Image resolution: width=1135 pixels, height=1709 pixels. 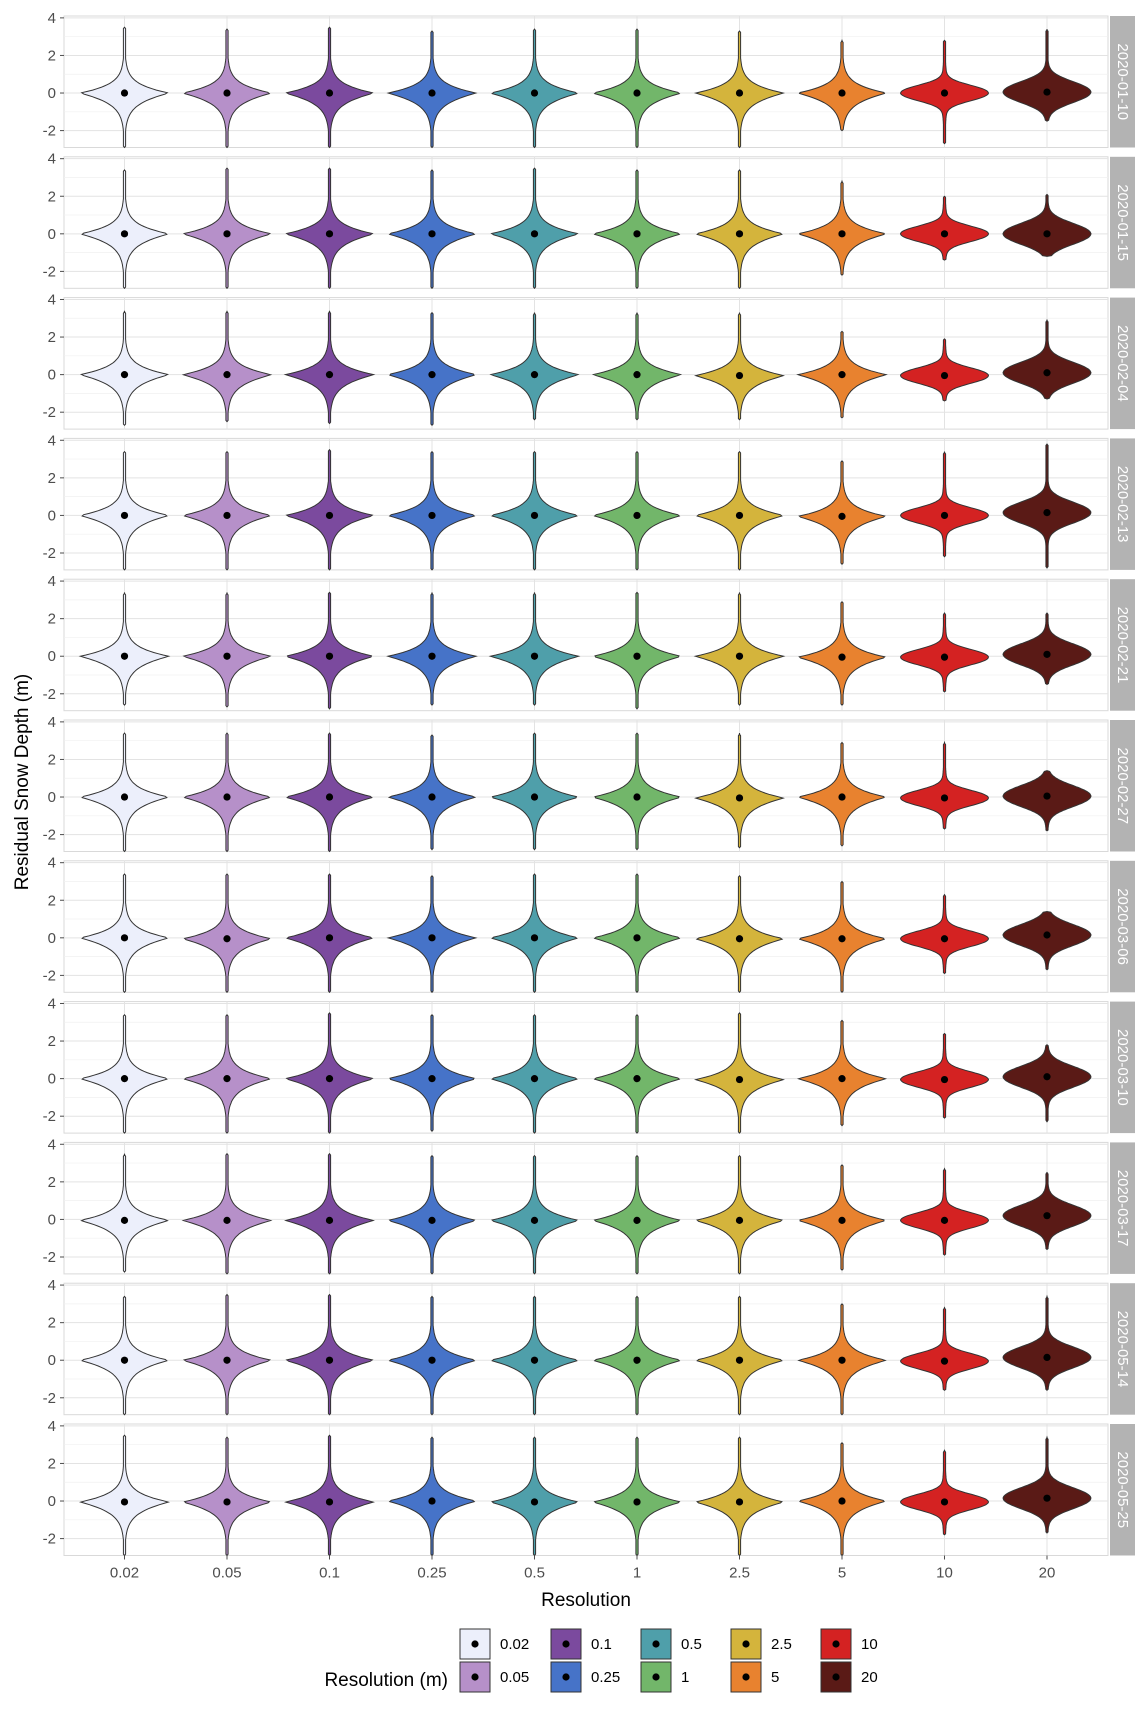 I want to click on facet-panel: -2 0 2 4 2020-03-06, so click(x=589, y=924).